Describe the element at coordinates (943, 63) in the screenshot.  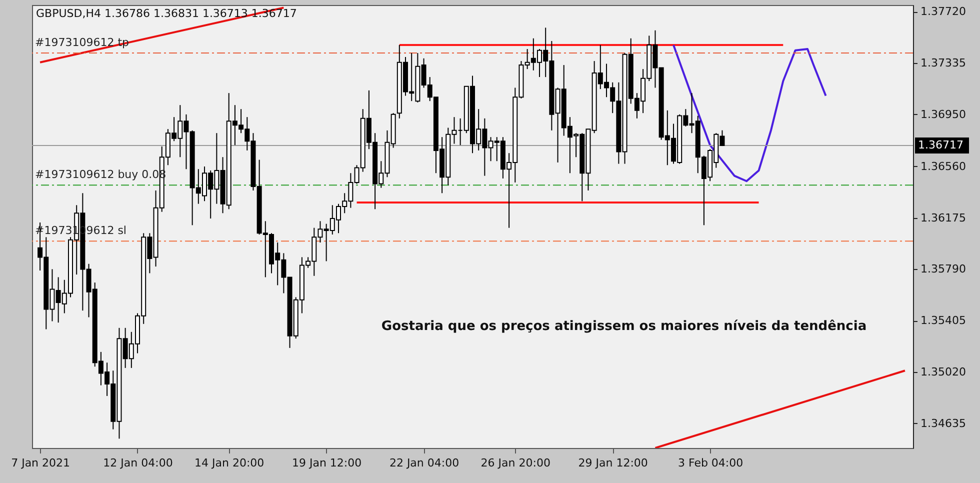
I see `y-tick-label: 1.37335` at that location.